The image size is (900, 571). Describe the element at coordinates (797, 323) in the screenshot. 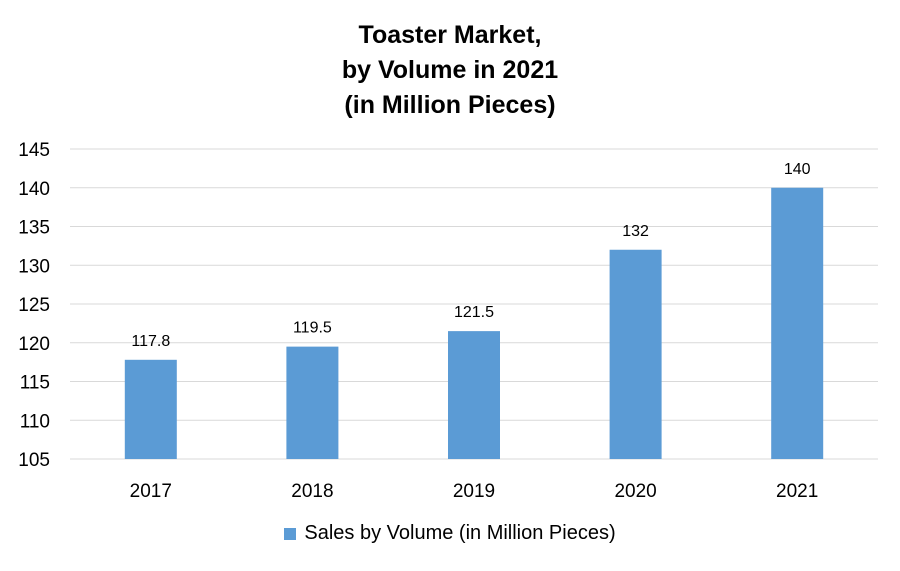

I see `bar-2021` at that location.